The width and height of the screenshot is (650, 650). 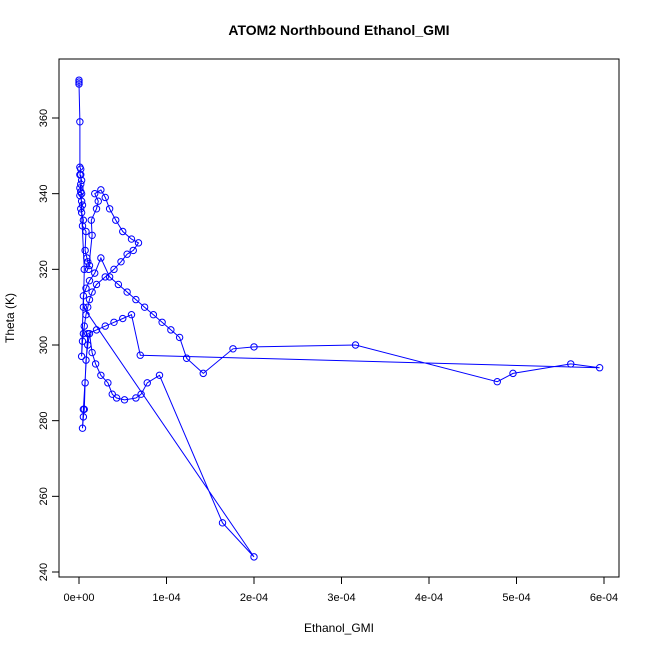 What do you see at coordinates (44, 193) in the screenshot?
I see `y-tick-label: 340` at bounding box center [44, 193].